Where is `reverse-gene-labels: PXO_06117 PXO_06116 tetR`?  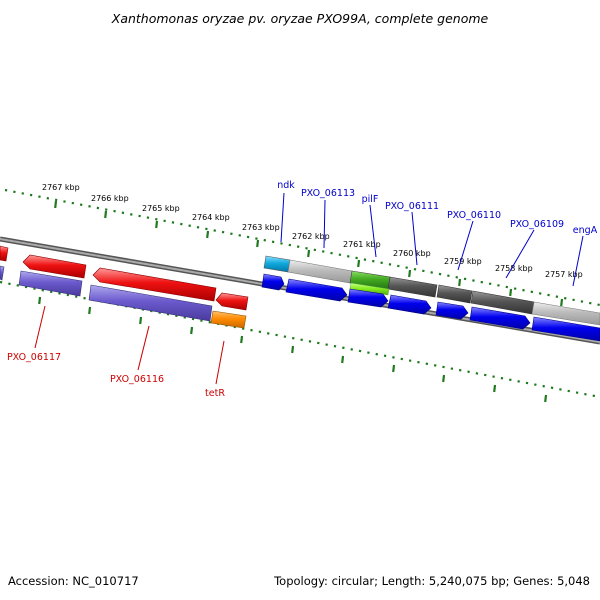
reverse-gene-labels: PXO_06117 PXO_06116 tetR is located at coordinates (116, 352).